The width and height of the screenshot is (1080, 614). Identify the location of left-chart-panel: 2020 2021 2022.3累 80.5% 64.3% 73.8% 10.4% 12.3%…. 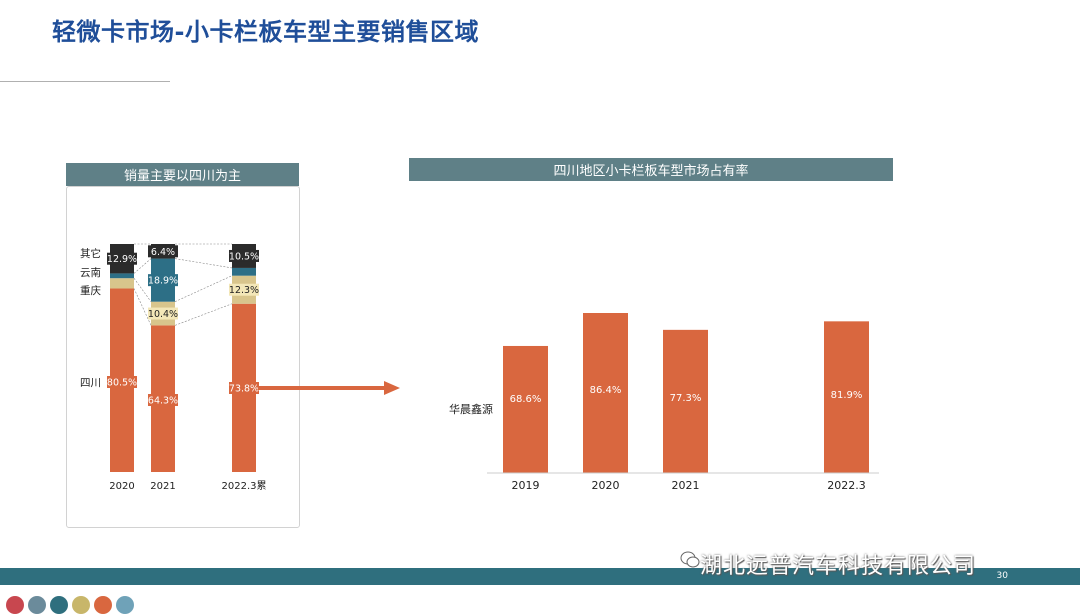
(183, 357).